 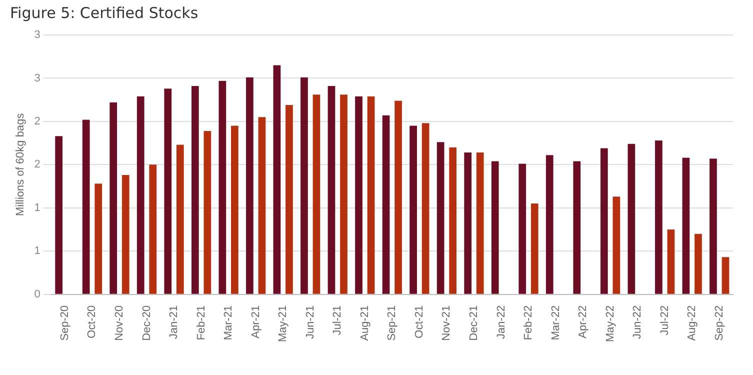 What do you see at coordinates (528, 322) in the screenshot?
I see `x-tick-label: Feb-22` at bounding box center [528, 322].